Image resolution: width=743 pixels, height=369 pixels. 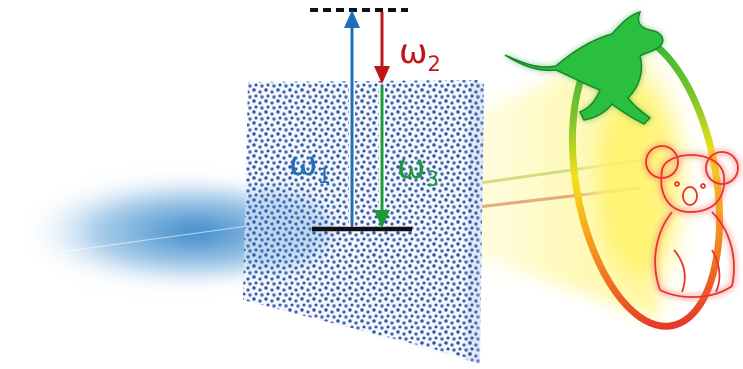 I want to click on kangaroo-icon, so click(x=584, y=68).